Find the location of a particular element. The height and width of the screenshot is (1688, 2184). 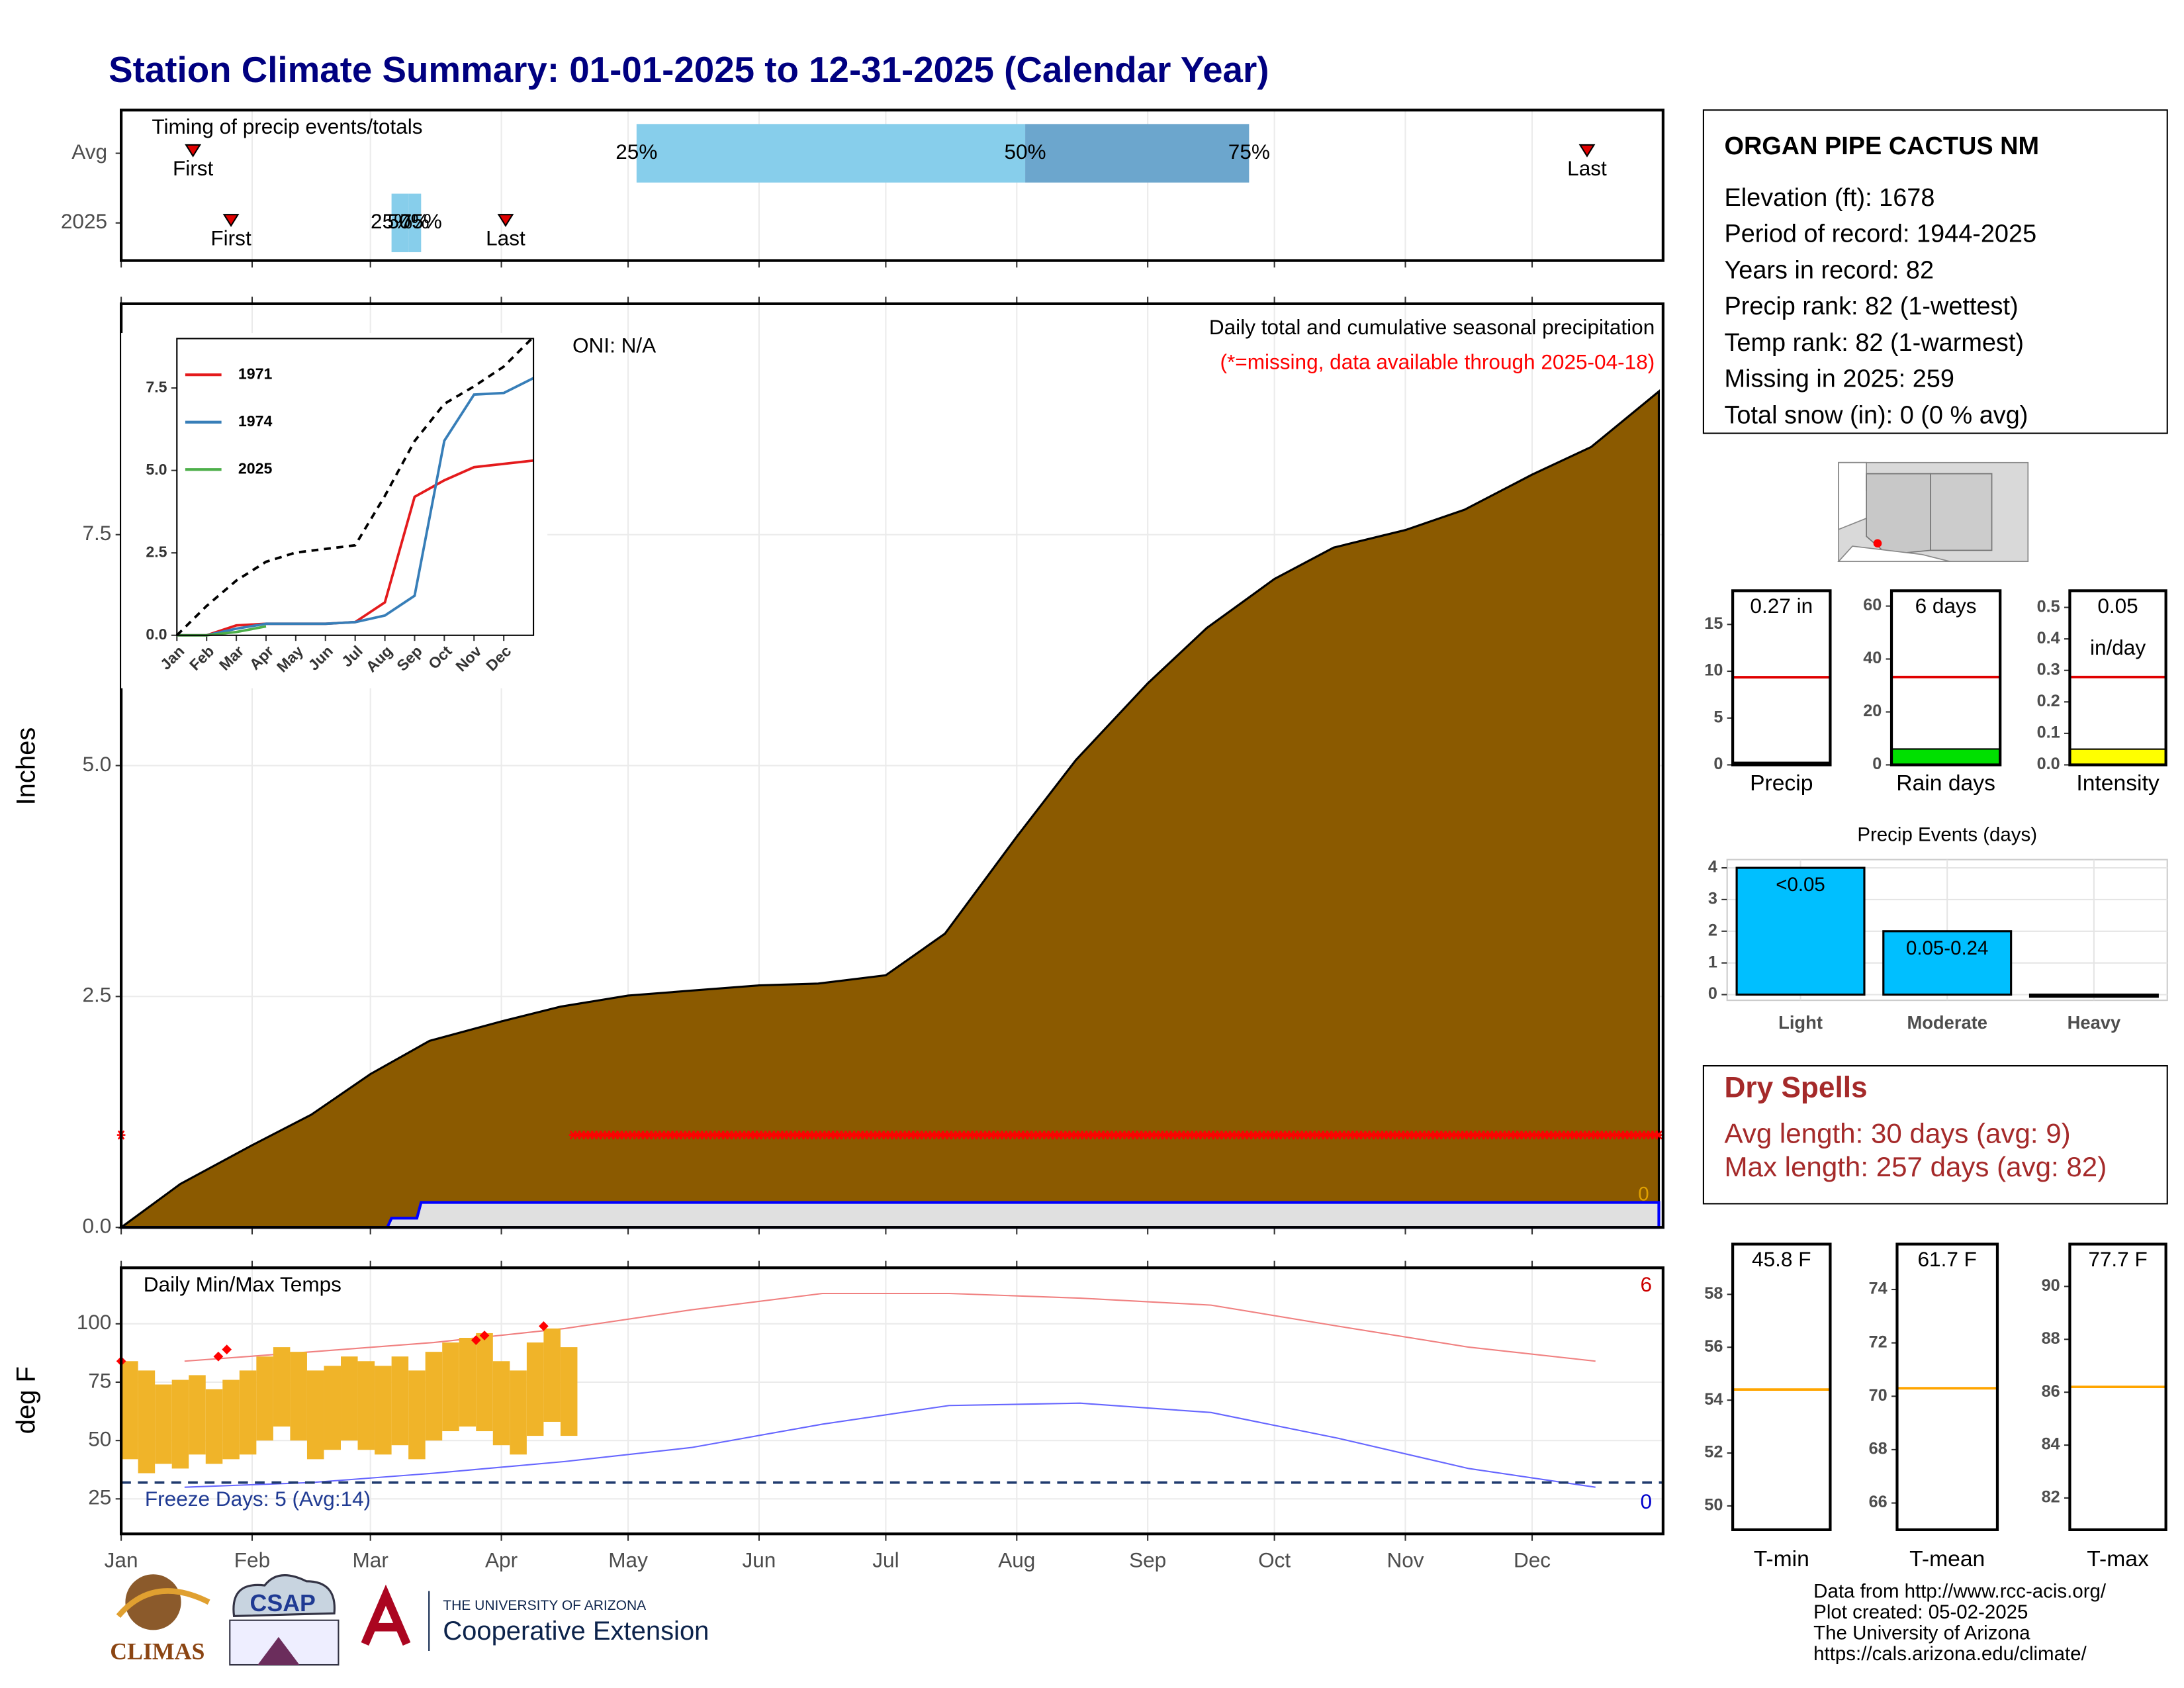

y-tick-label: 2 is located at coordinates (1712, 930).